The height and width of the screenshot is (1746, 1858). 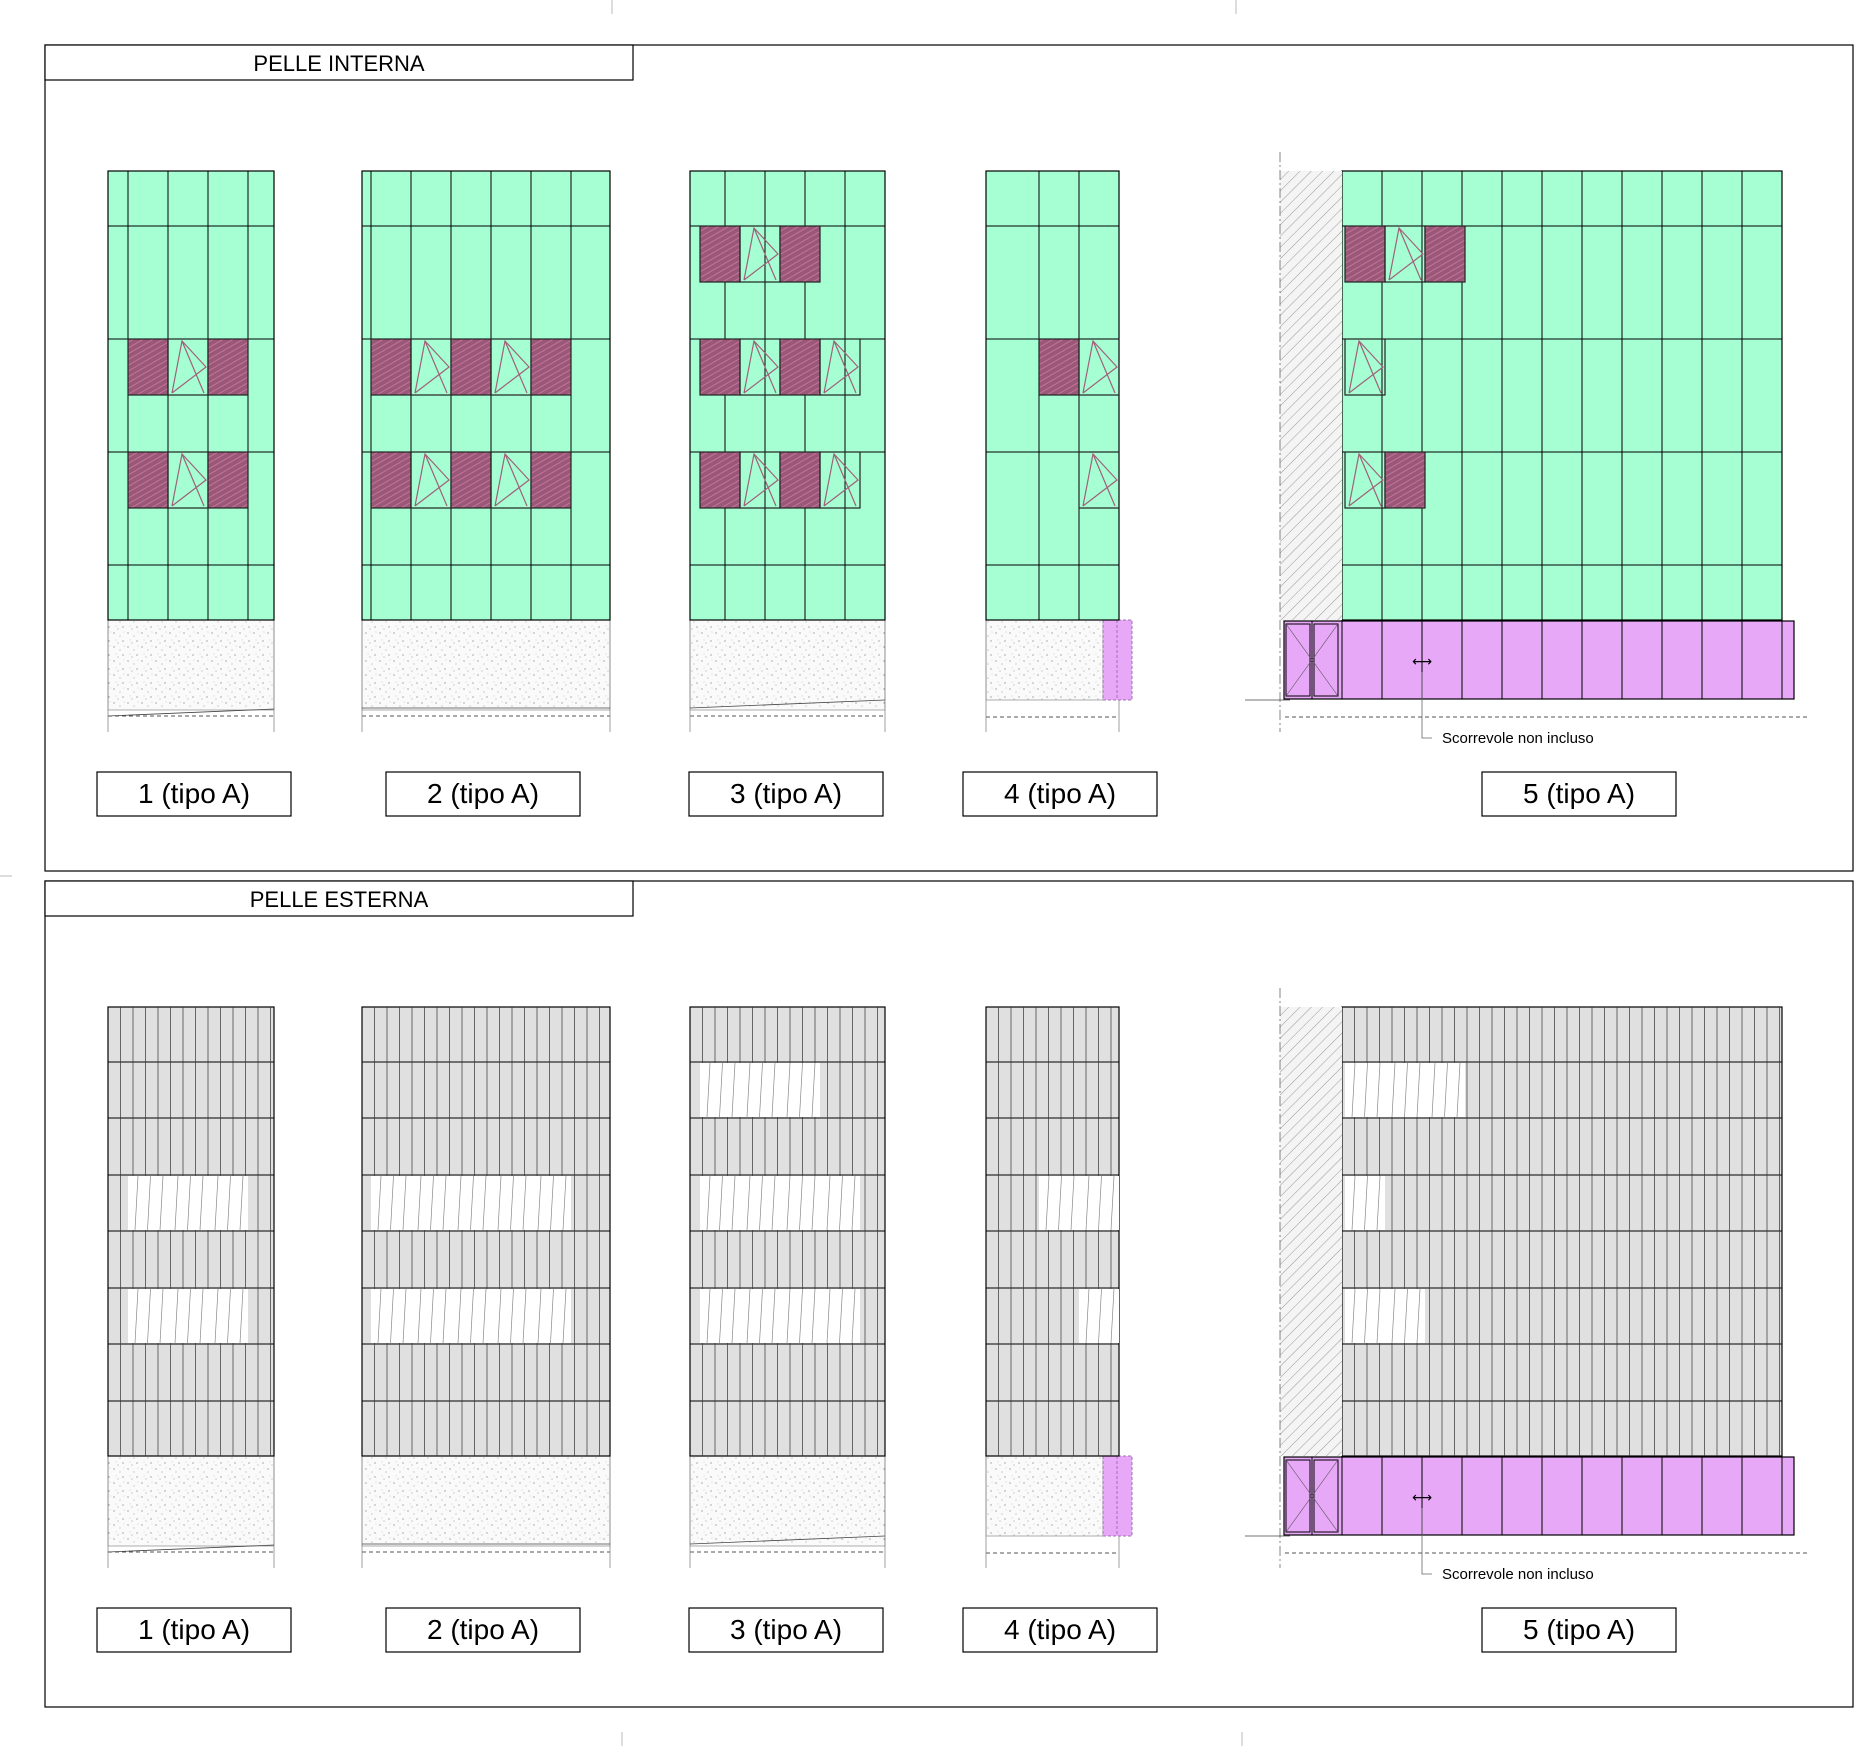 I want to click on shopfront, so click(x=1539, y=660).